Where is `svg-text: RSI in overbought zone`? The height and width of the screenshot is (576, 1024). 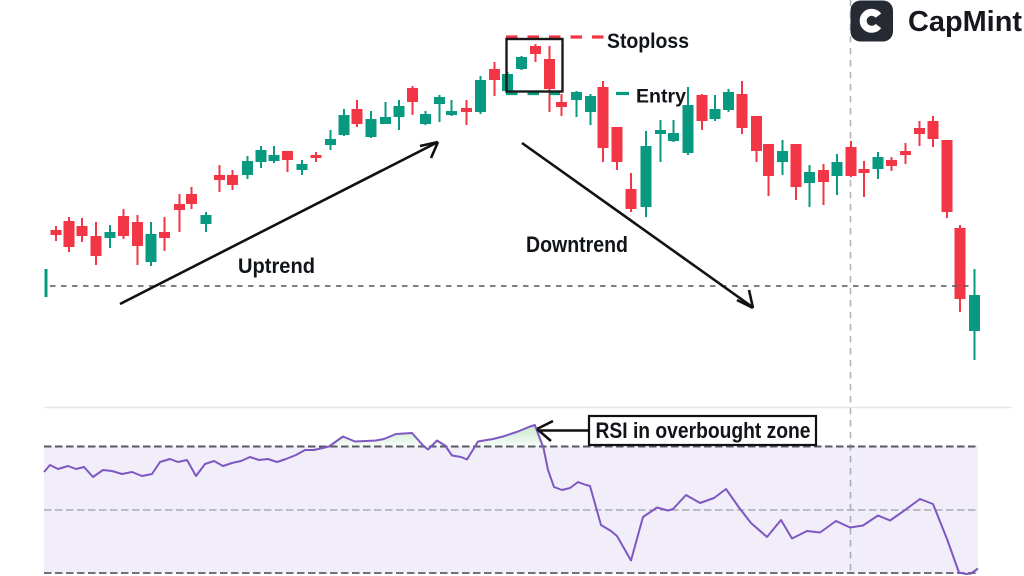 svg-text: RSI in overbought zone is located at coordinates (703, 430).